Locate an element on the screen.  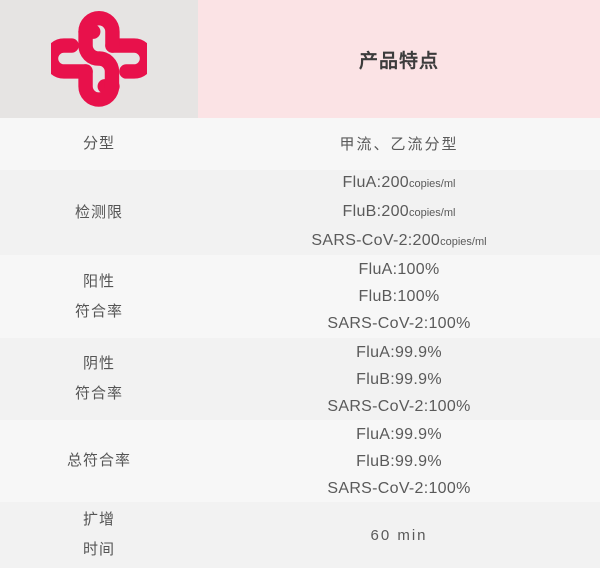
table-row: 扩增时间 60 min is located at coordinates (300, 535).